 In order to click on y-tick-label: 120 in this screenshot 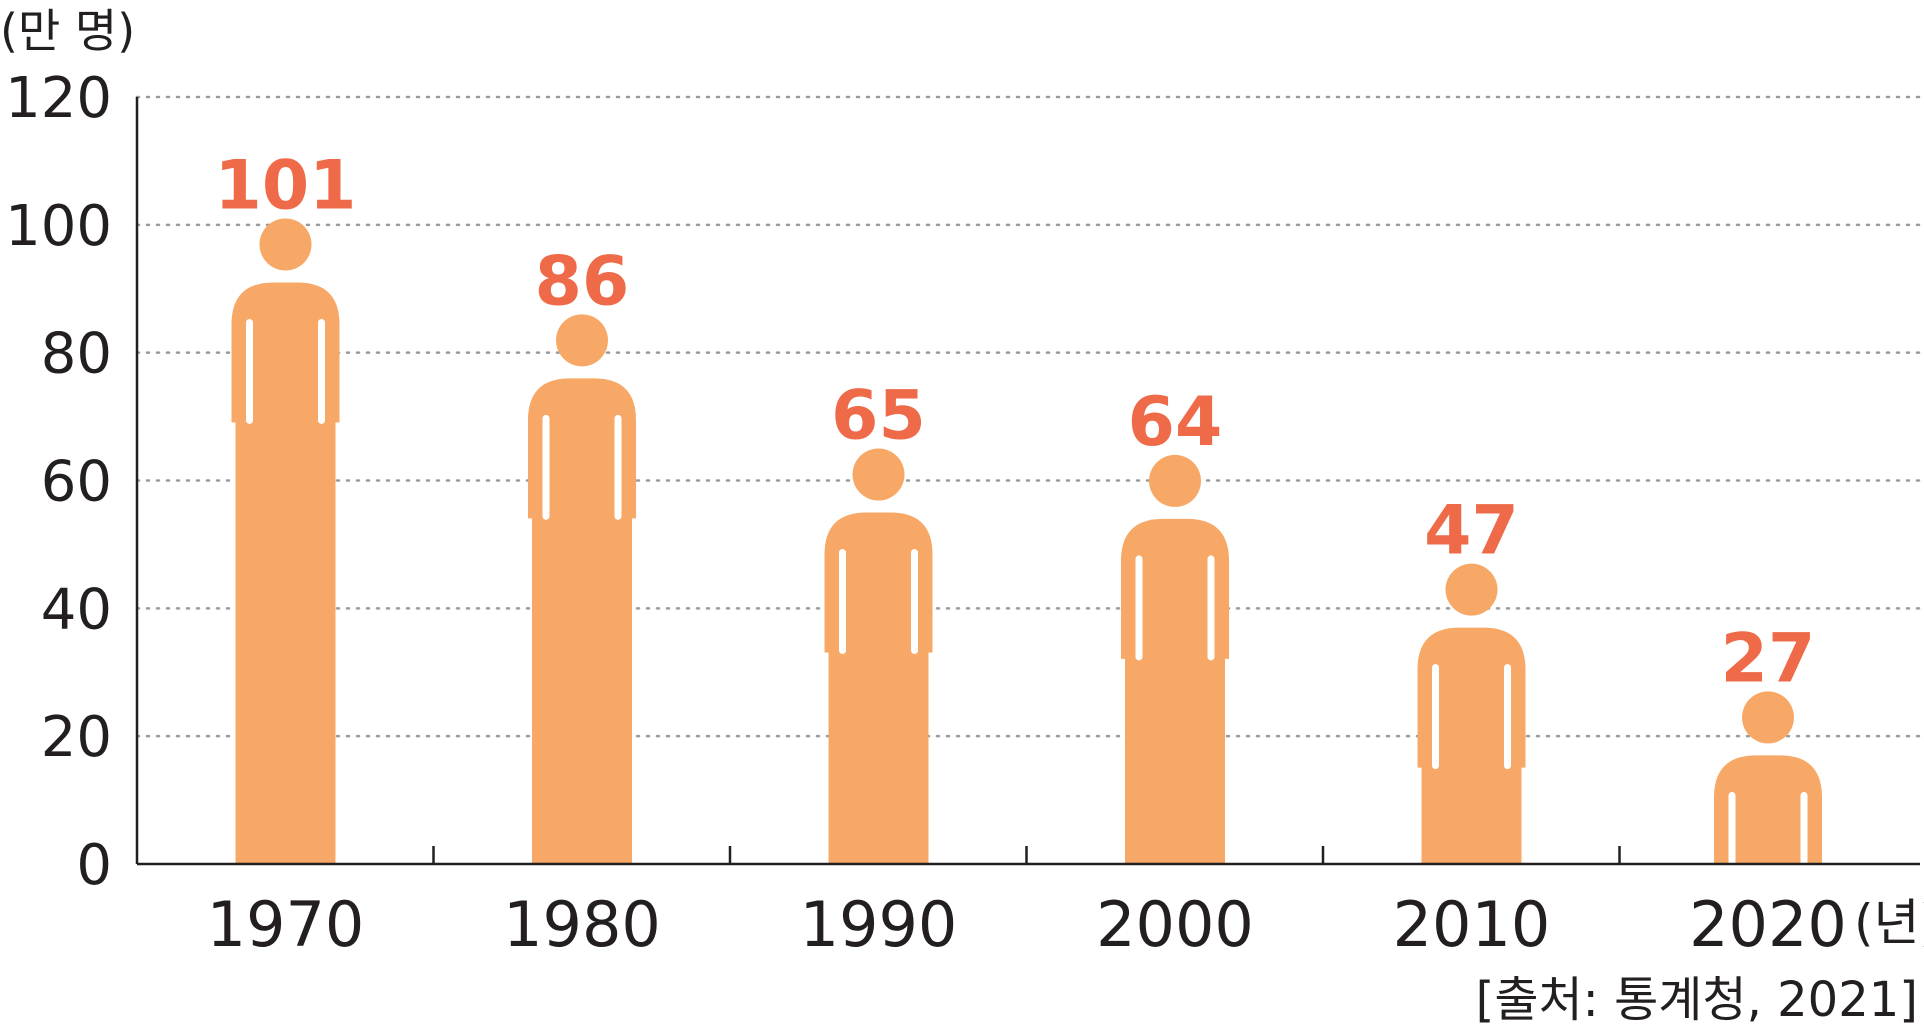, I will do `click(58, 98)`.